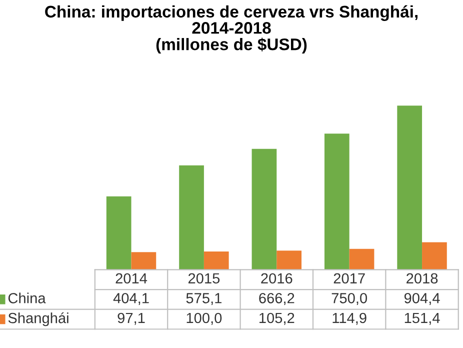 The width and height of the screenshot is (463, 348). What do you see at coordinates (131, 299) in the screenshot?
I see `data-label: 404,1` at bounding box center [131, 299].